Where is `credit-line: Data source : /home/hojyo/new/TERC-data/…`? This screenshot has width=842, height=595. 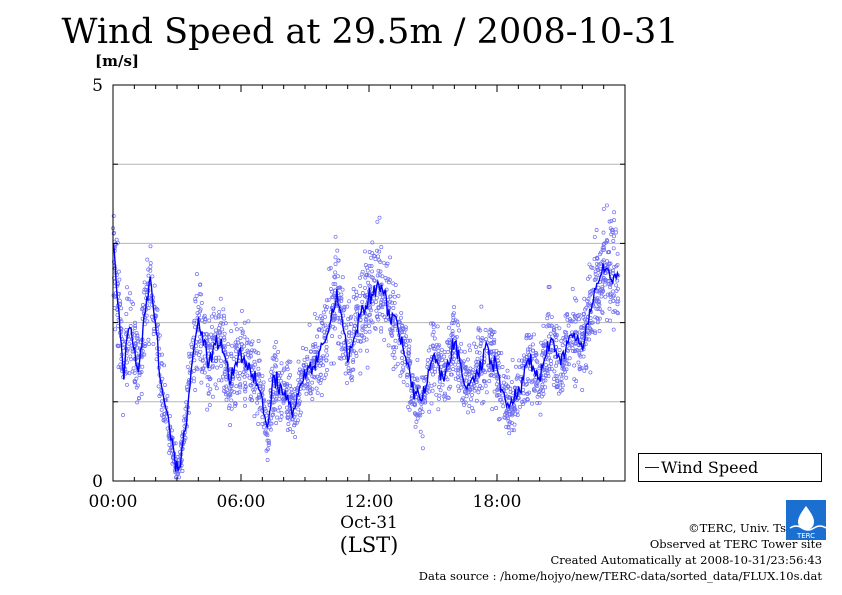 credit-line: Data source : /home/hojyo/new/TERC-data/… is located at coordinates (620, 576).